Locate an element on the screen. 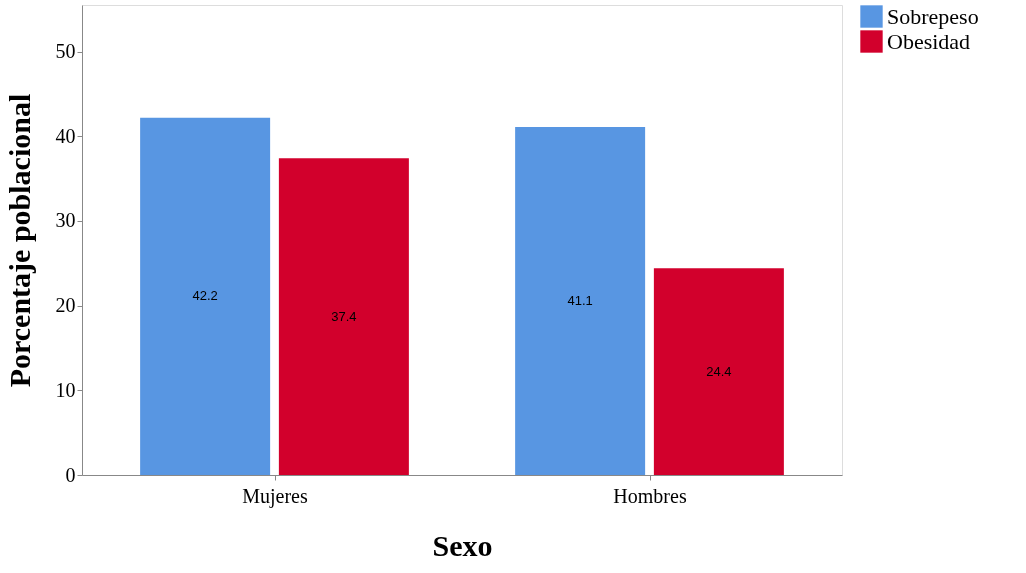 This screenshot has height=573, width=1026. y-tick-label: 40 is located at coordinates (65, 135).